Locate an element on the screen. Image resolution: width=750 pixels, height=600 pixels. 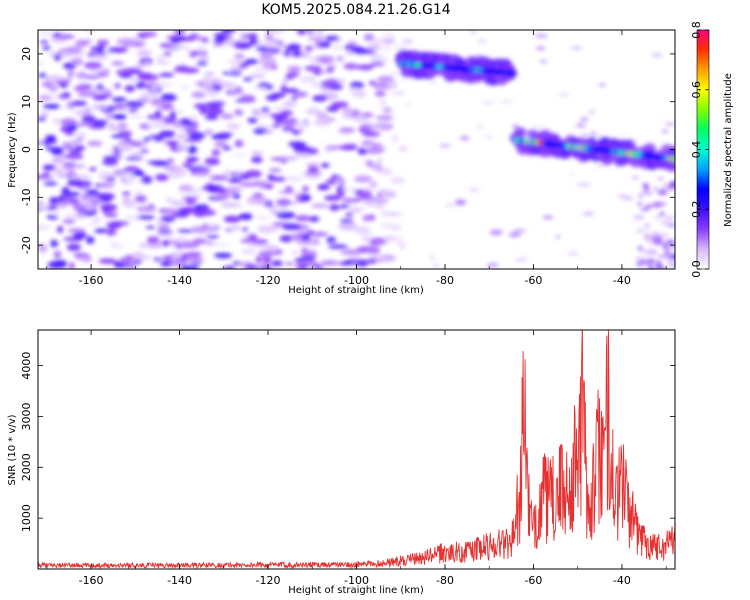
x-tick-label: -60 is located at coordinates (533, 280).